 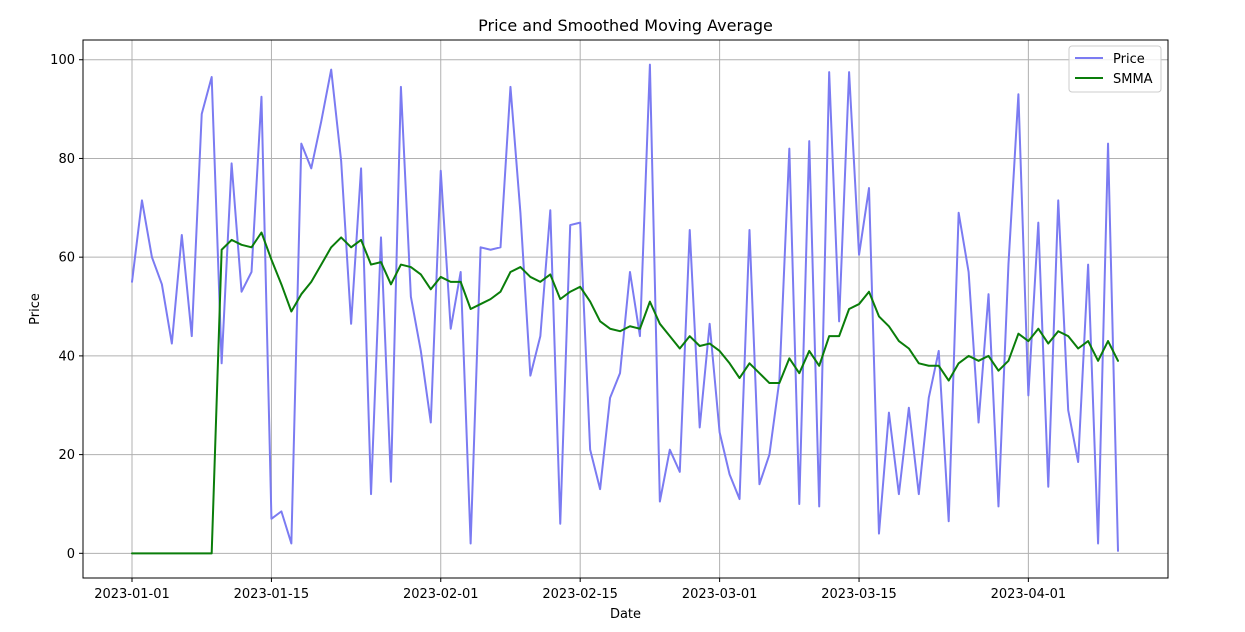 What do you see at coordinates (1129, 59) in the screenshot?
I see `legend-price-label: Price` at bounding box center [1129, 59].